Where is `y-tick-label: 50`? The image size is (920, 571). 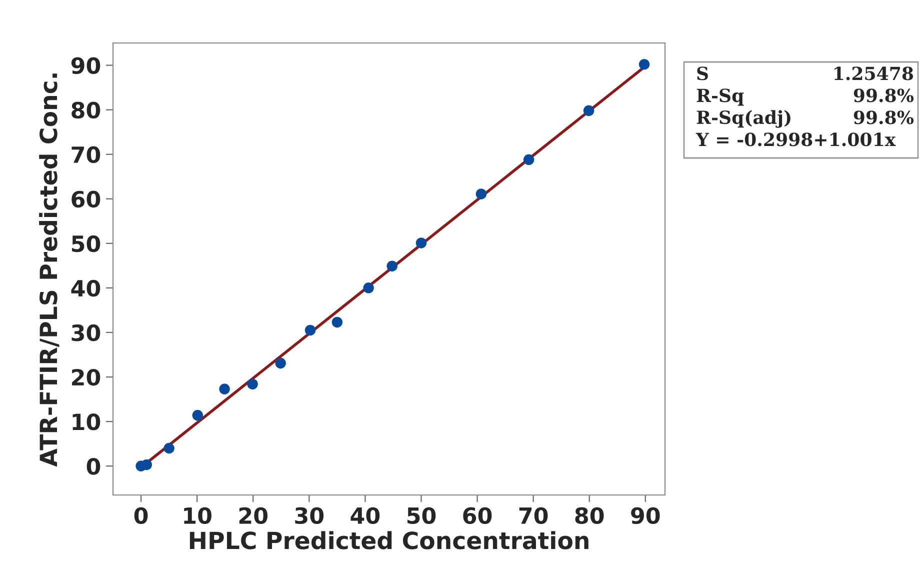
y-tick-label: 50 is located at coordinates (86, 243).